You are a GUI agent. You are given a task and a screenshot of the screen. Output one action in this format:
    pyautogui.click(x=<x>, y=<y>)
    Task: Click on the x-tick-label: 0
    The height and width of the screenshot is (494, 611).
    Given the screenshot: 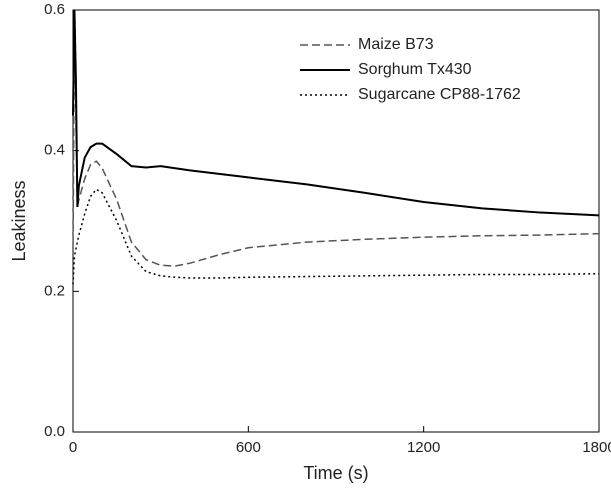 What is the action you would take?
    pyautogui.click(x=73, y=447)
    